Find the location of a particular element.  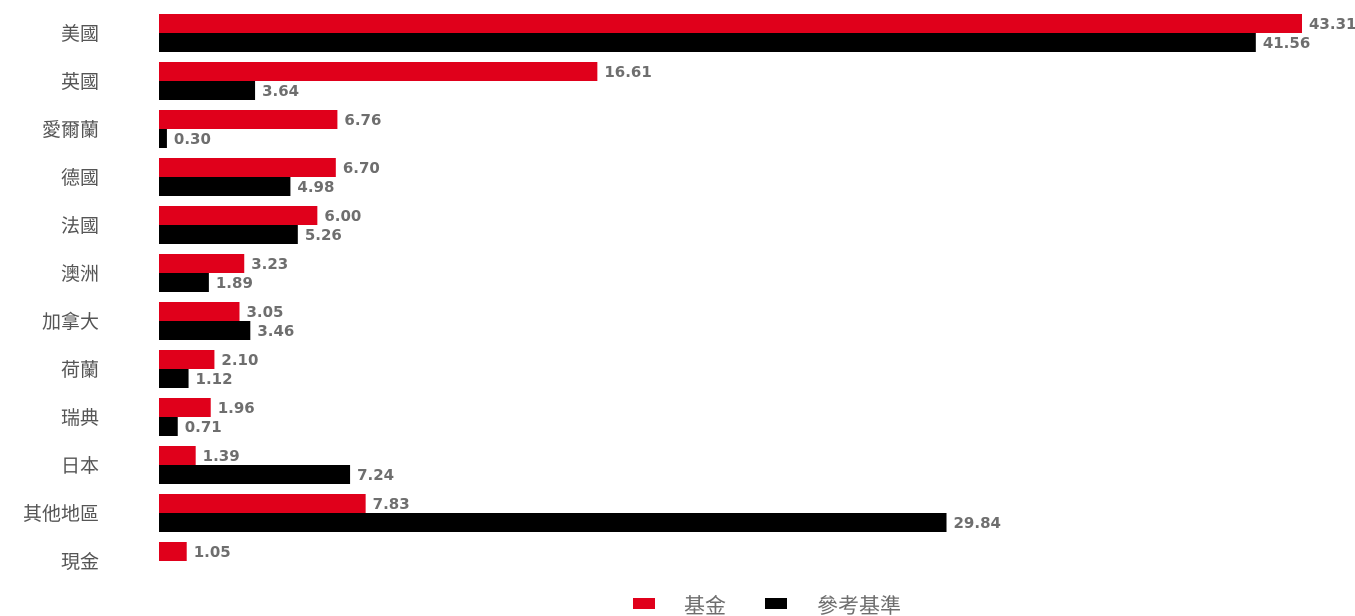

value-label-benchmark: 41.56 is located at coordinates (1286, 43).